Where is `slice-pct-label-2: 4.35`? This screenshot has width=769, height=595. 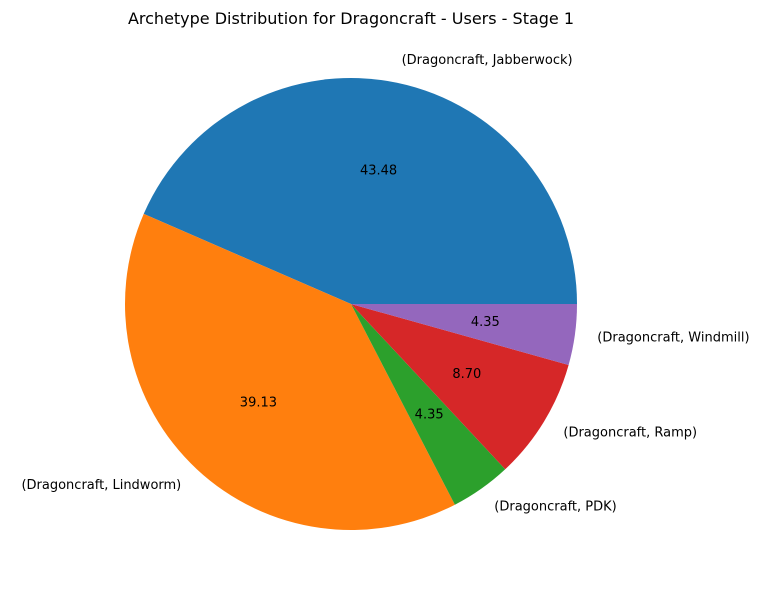
slice-pct-label-2: 4.35 is located at coordinates (429, 414).